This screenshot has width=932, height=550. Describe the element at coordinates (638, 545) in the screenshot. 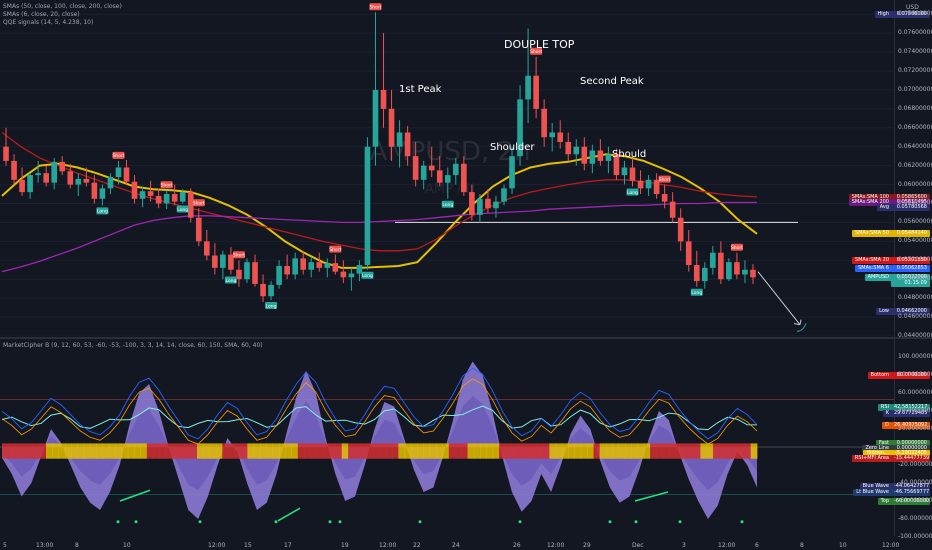

I see `time-tick-label: Dec` at that location.